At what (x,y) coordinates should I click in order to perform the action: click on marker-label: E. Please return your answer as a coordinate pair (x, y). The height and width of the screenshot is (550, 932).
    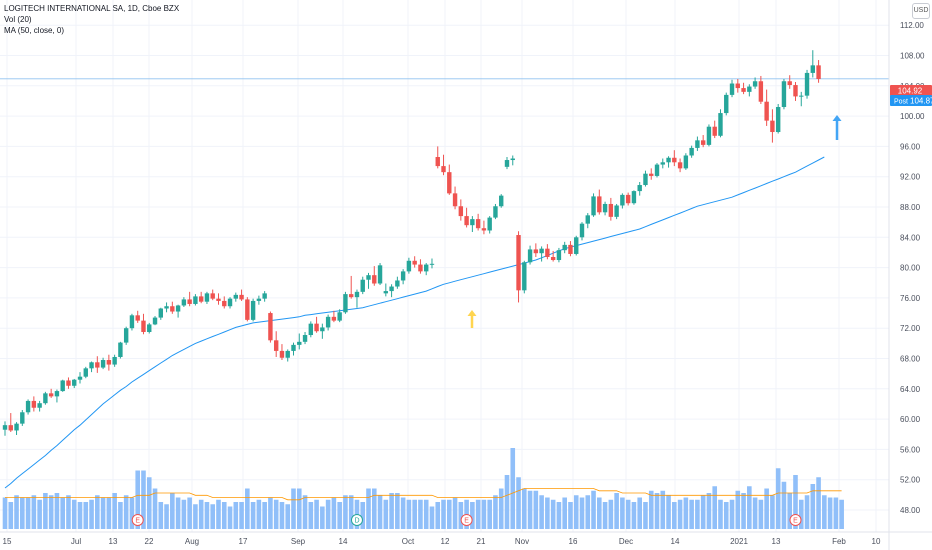
    Looking at the image, I should click on (466, 521).